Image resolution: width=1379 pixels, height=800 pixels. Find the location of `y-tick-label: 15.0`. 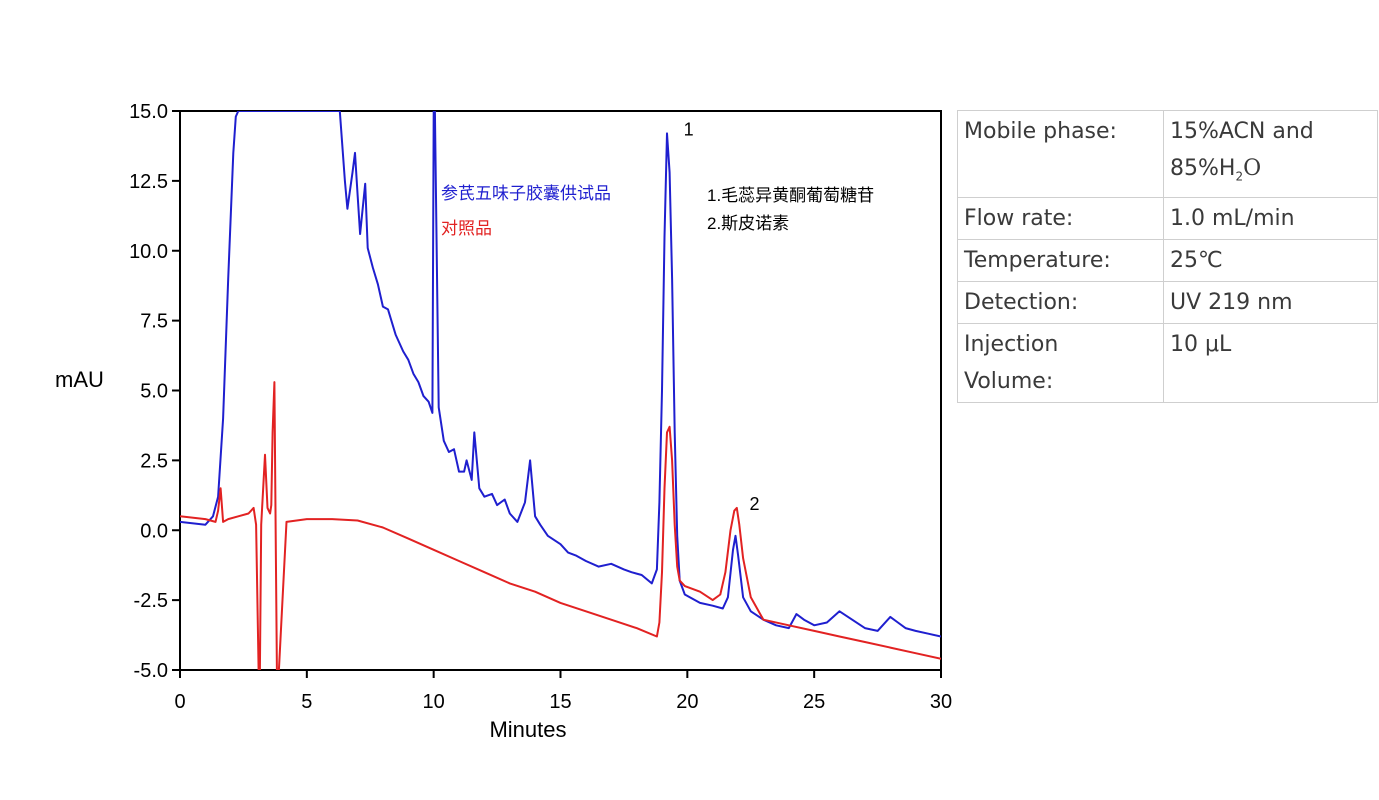

y-tick-label: 15.0 is located at coordinates (148, 112).